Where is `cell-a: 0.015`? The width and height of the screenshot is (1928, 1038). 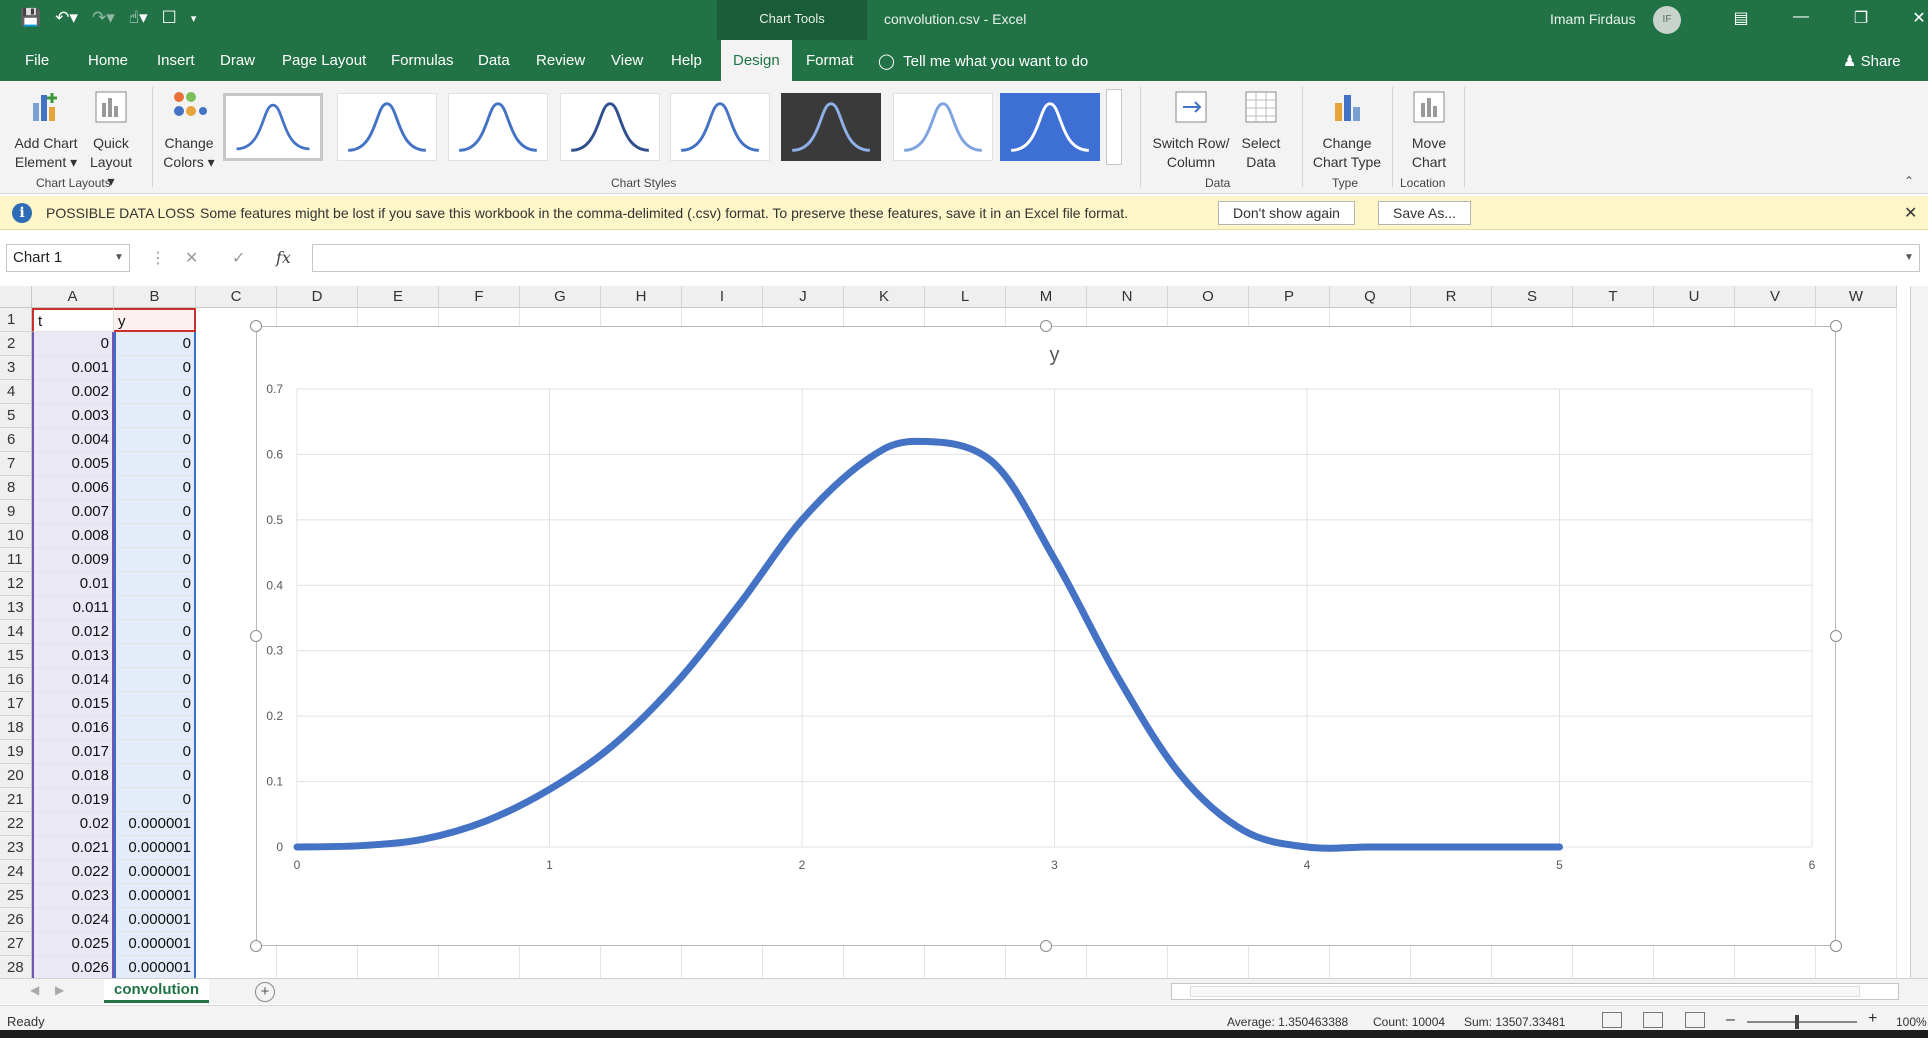
cell-a: 0.015 is located at coordinates (73, 704).